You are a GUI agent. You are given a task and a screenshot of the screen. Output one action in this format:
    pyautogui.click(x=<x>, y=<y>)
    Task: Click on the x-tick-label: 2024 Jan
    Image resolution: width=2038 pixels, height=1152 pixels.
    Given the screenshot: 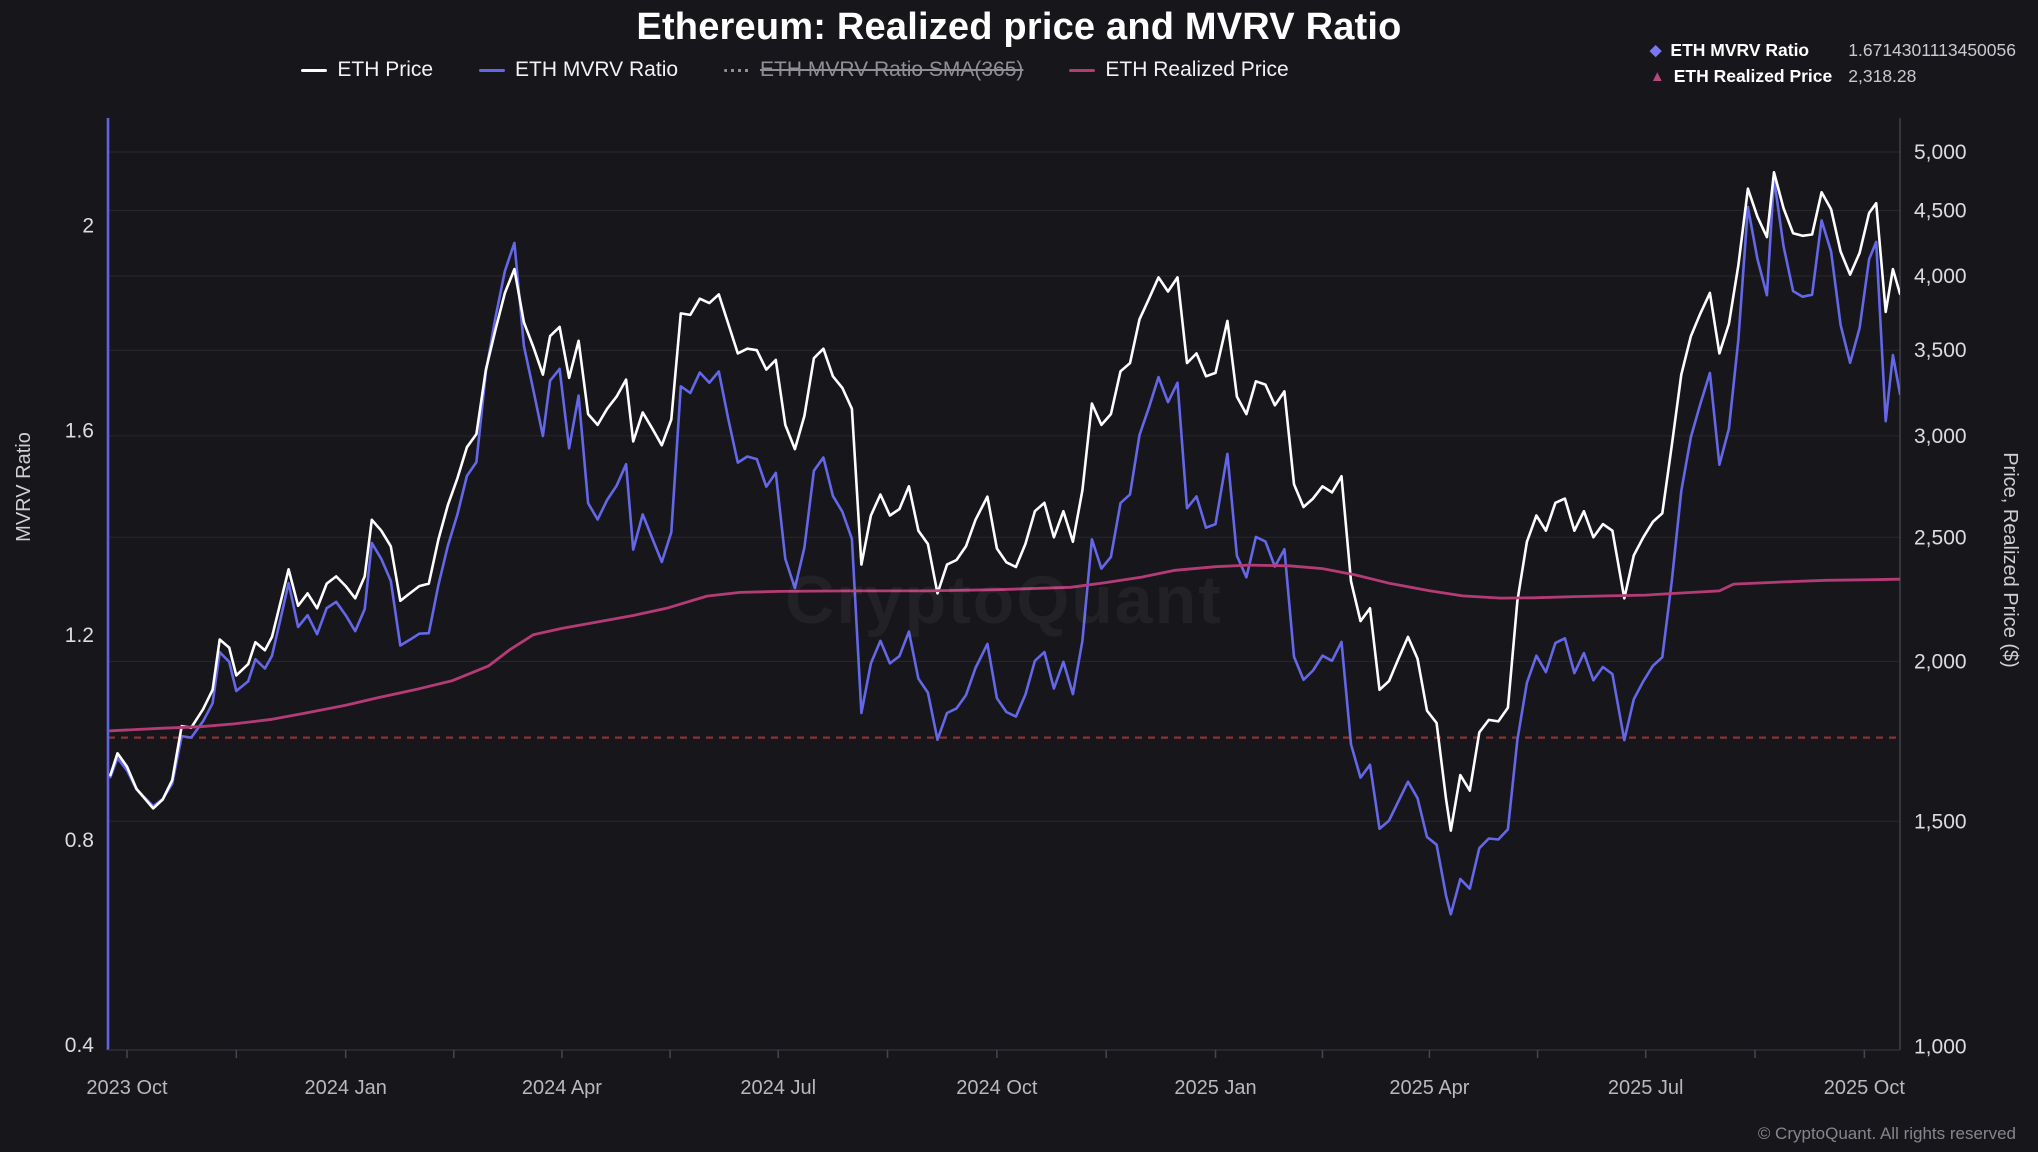 What is the action you would take?
    pyautogui.click(x=346, y=1088)
    